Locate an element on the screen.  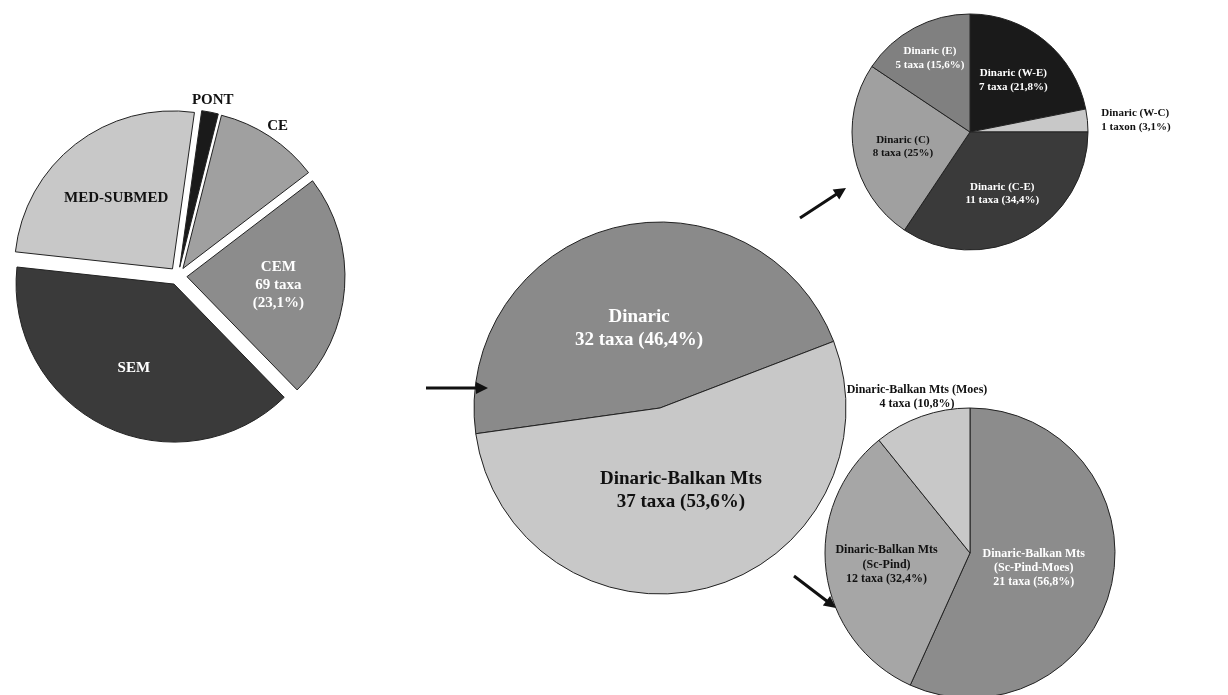
data-label: 21 taxa (56,8%) is located at coordinates (1034, 581).